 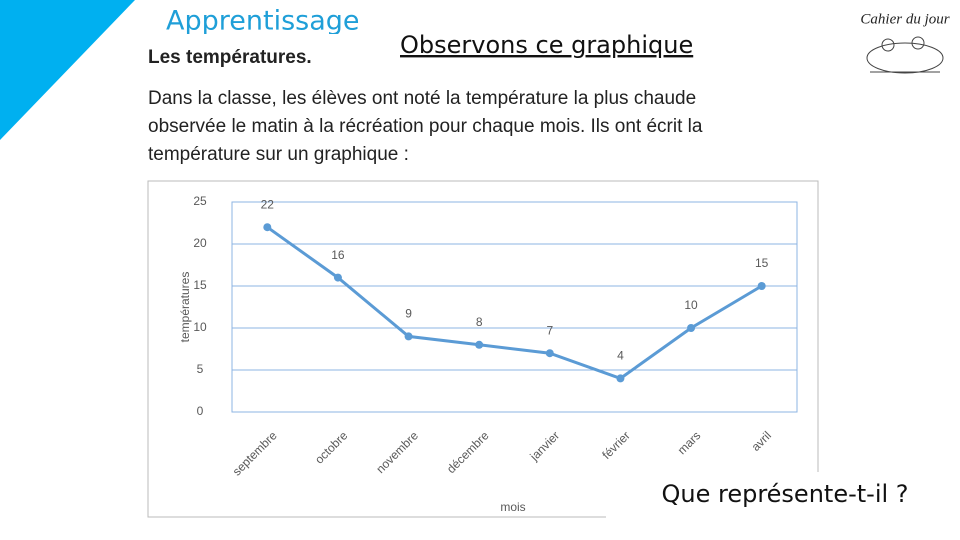 I want to click on data-label: 7, so click(x=549, y=330).